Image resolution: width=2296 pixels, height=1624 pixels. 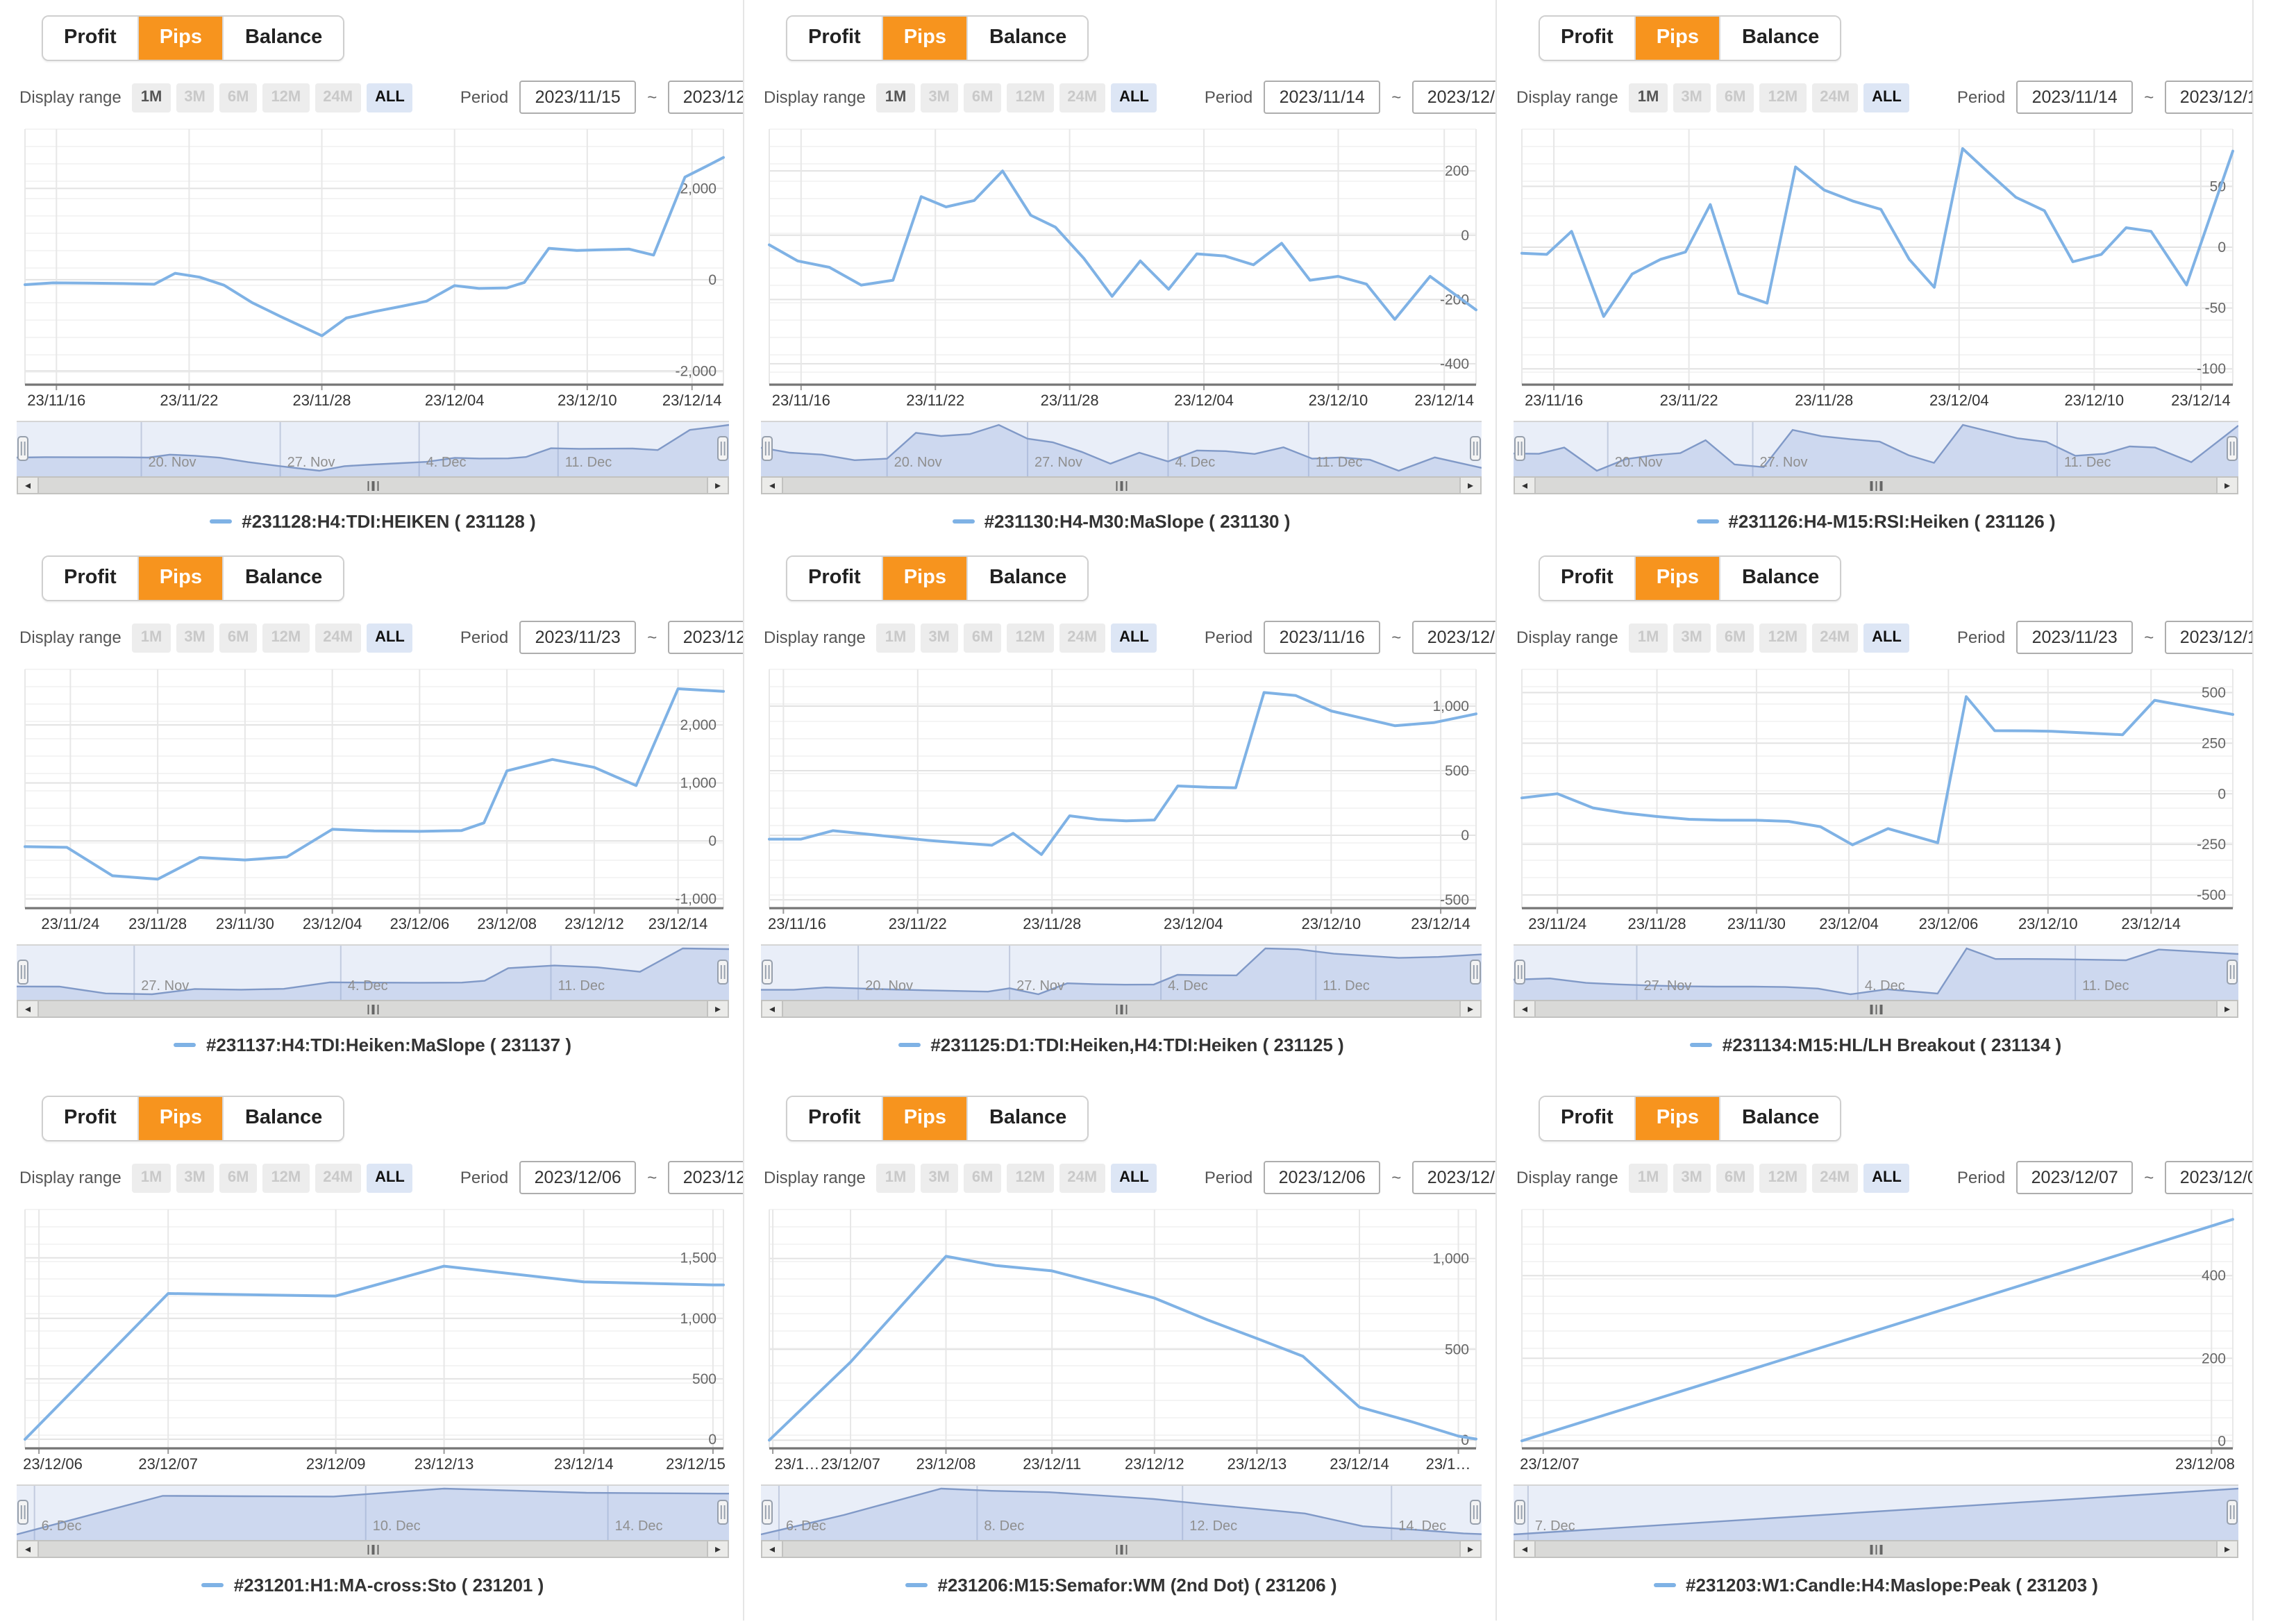 What do you see at coordinates (373, 521) in the screenshot?
I see `series-legend: #231128:H4:TDI:HEIKEN ( 231128 )` at bounding box center [373, 521].